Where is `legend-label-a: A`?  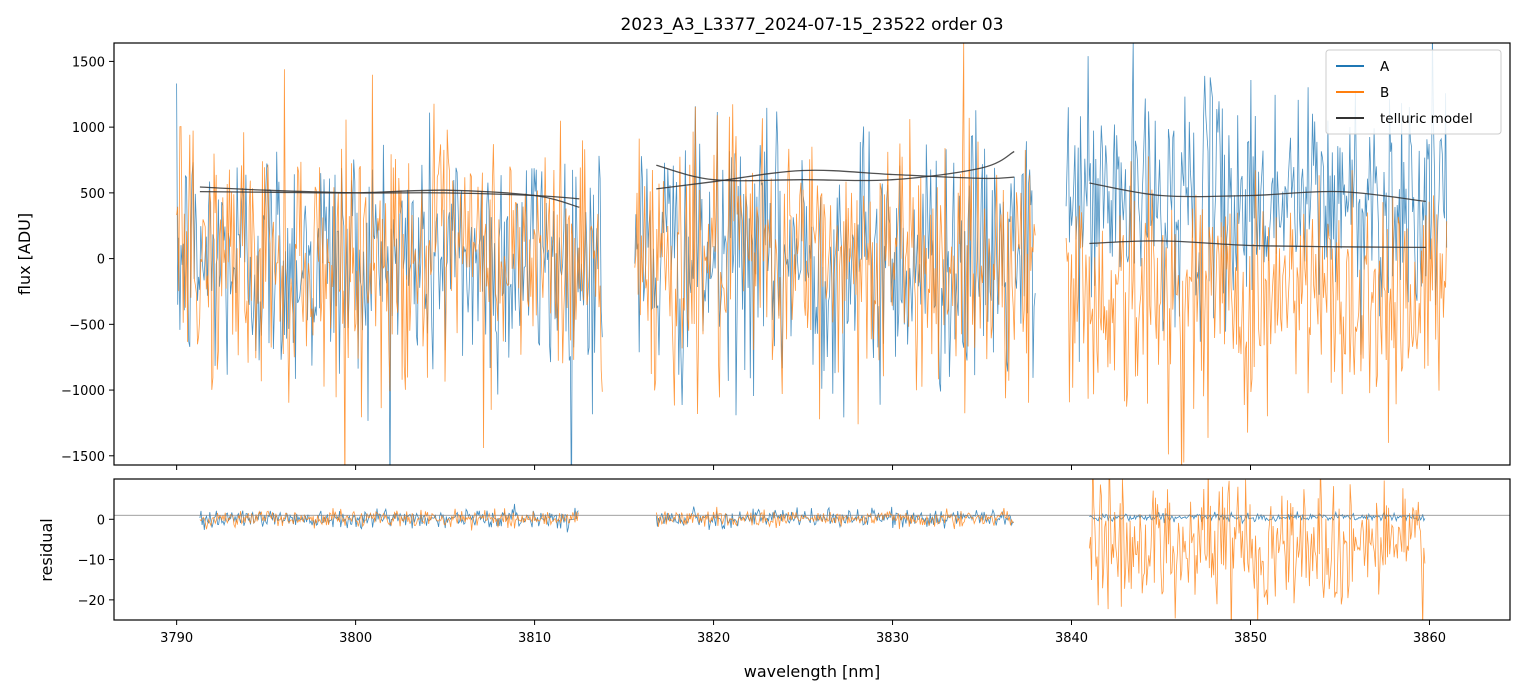
legend-label-a: A is located at coordinates (1385, 67).